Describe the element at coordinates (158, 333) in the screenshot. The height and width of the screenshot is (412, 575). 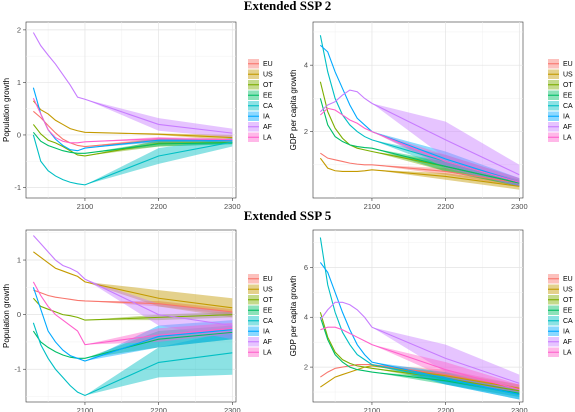
I see `band-la` at that location.